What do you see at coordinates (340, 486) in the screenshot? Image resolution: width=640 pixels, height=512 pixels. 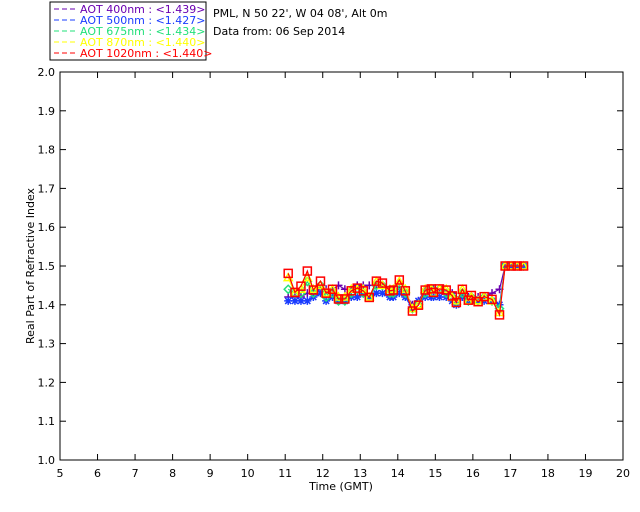 I see `x-axis-label: Time (GMT)` at bounding box center [340, 486].